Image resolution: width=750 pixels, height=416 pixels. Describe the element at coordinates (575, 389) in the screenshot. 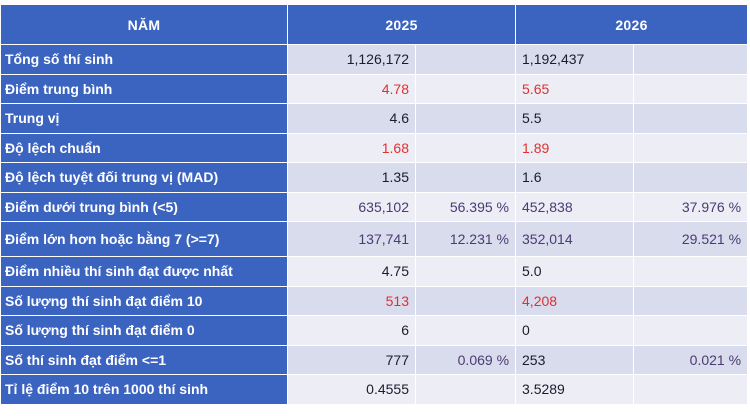

I see `value-2026: 3.5289` at that location.